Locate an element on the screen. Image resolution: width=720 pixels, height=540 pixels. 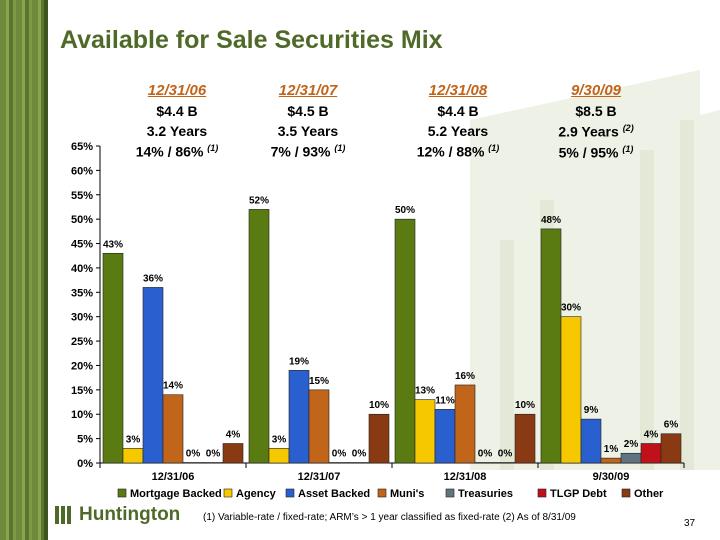
legend-label: Treasuries is located at coordinates (485, 494).